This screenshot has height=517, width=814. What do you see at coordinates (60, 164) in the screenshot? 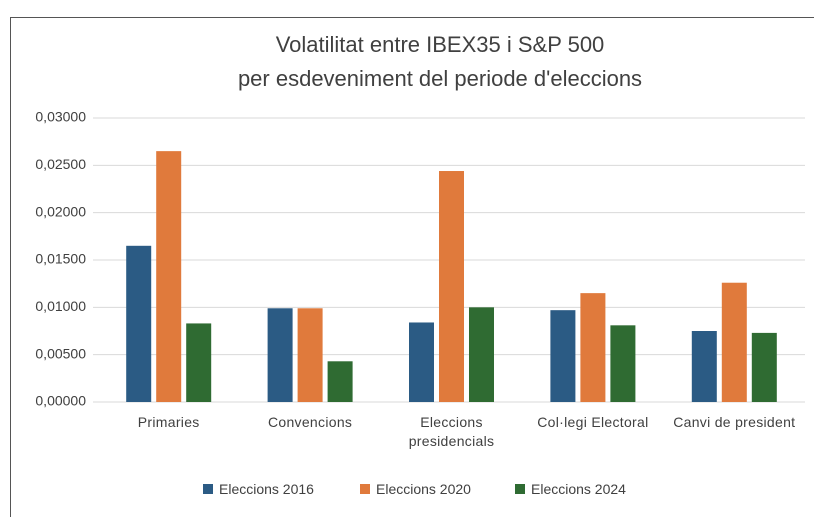
I see `y-tick-label: 0,02500` at bounding box center [60, 164].